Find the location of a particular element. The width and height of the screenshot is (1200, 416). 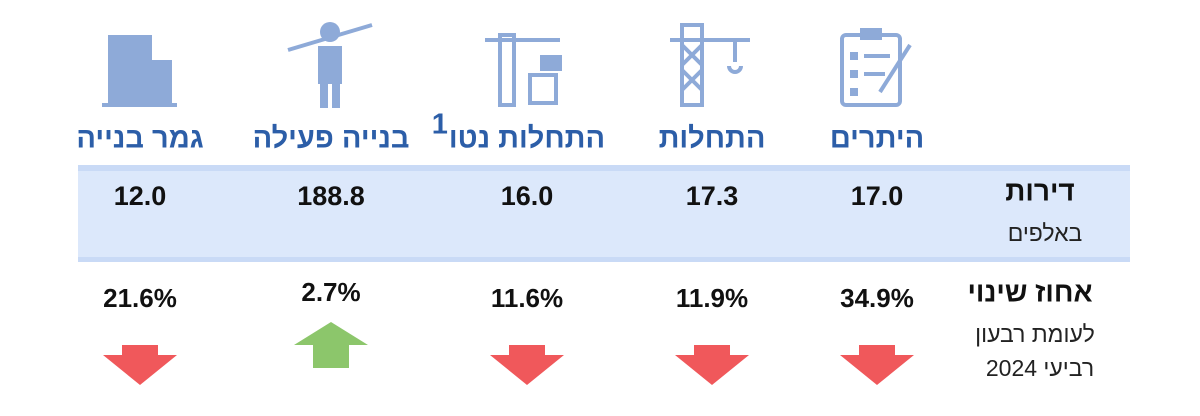

units-subtitle: באלפים is located at coordinates (1045, 233).